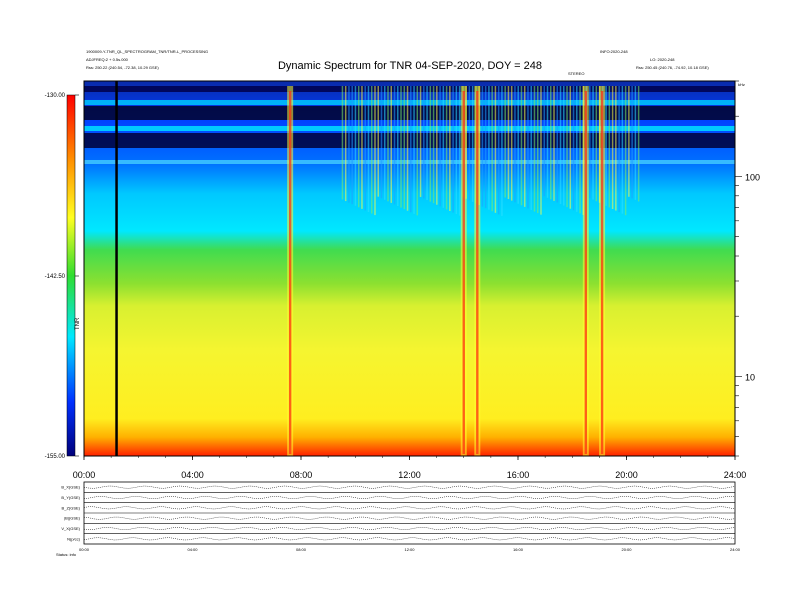  I want to click on colorbar, so click(71, 275).